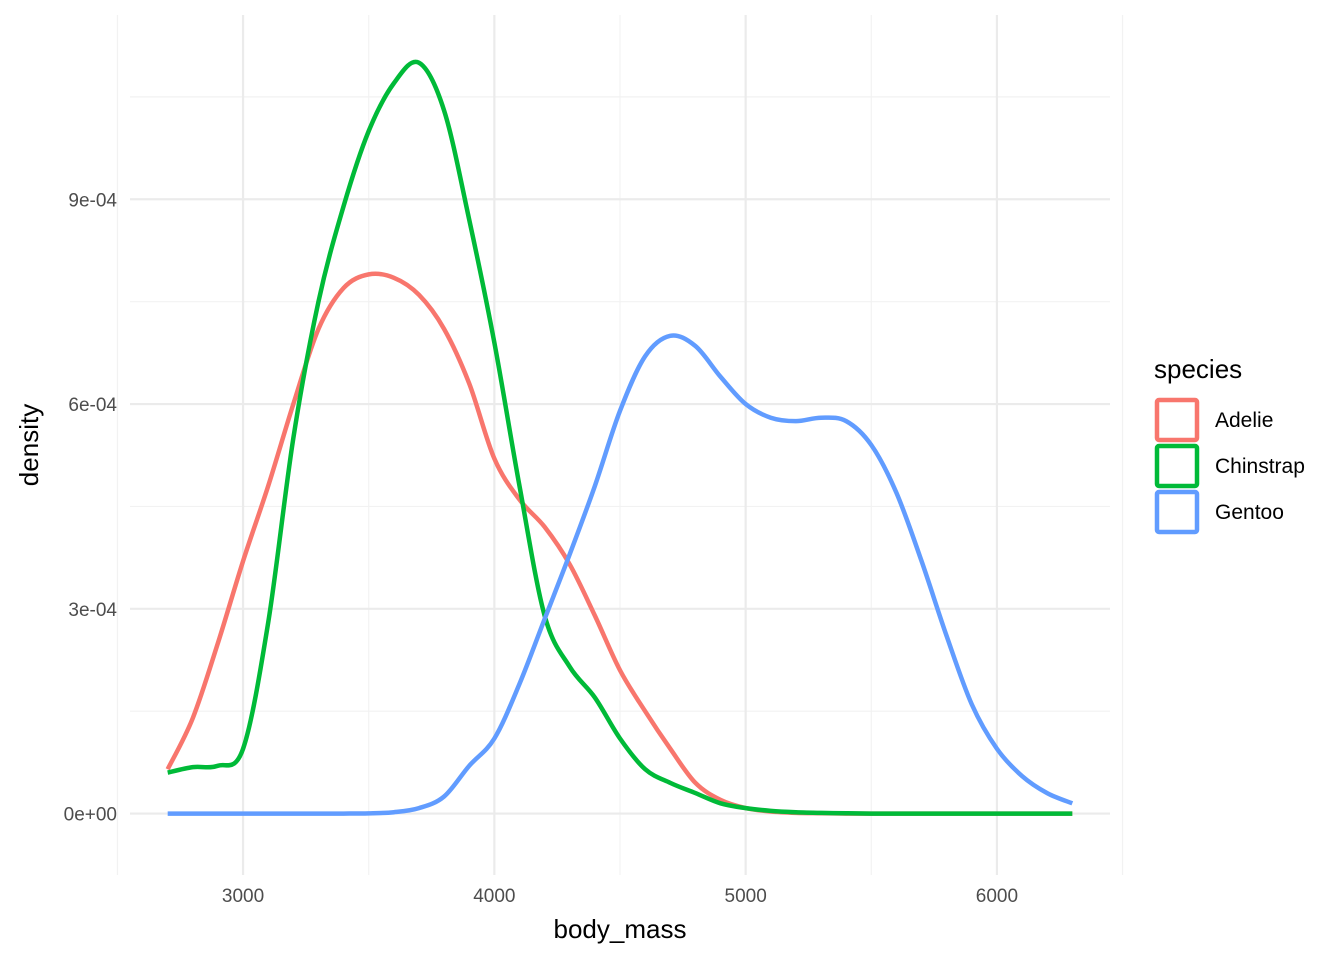  I want to click on legend-key-chinstrap, so click(1177, 466).